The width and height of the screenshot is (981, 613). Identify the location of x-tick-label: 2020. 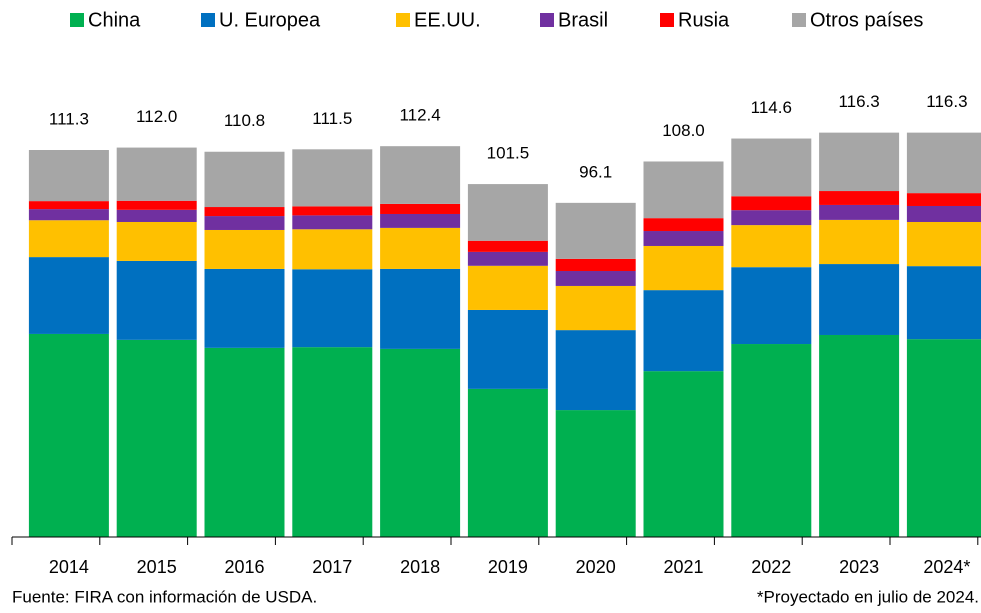
(596, 567).